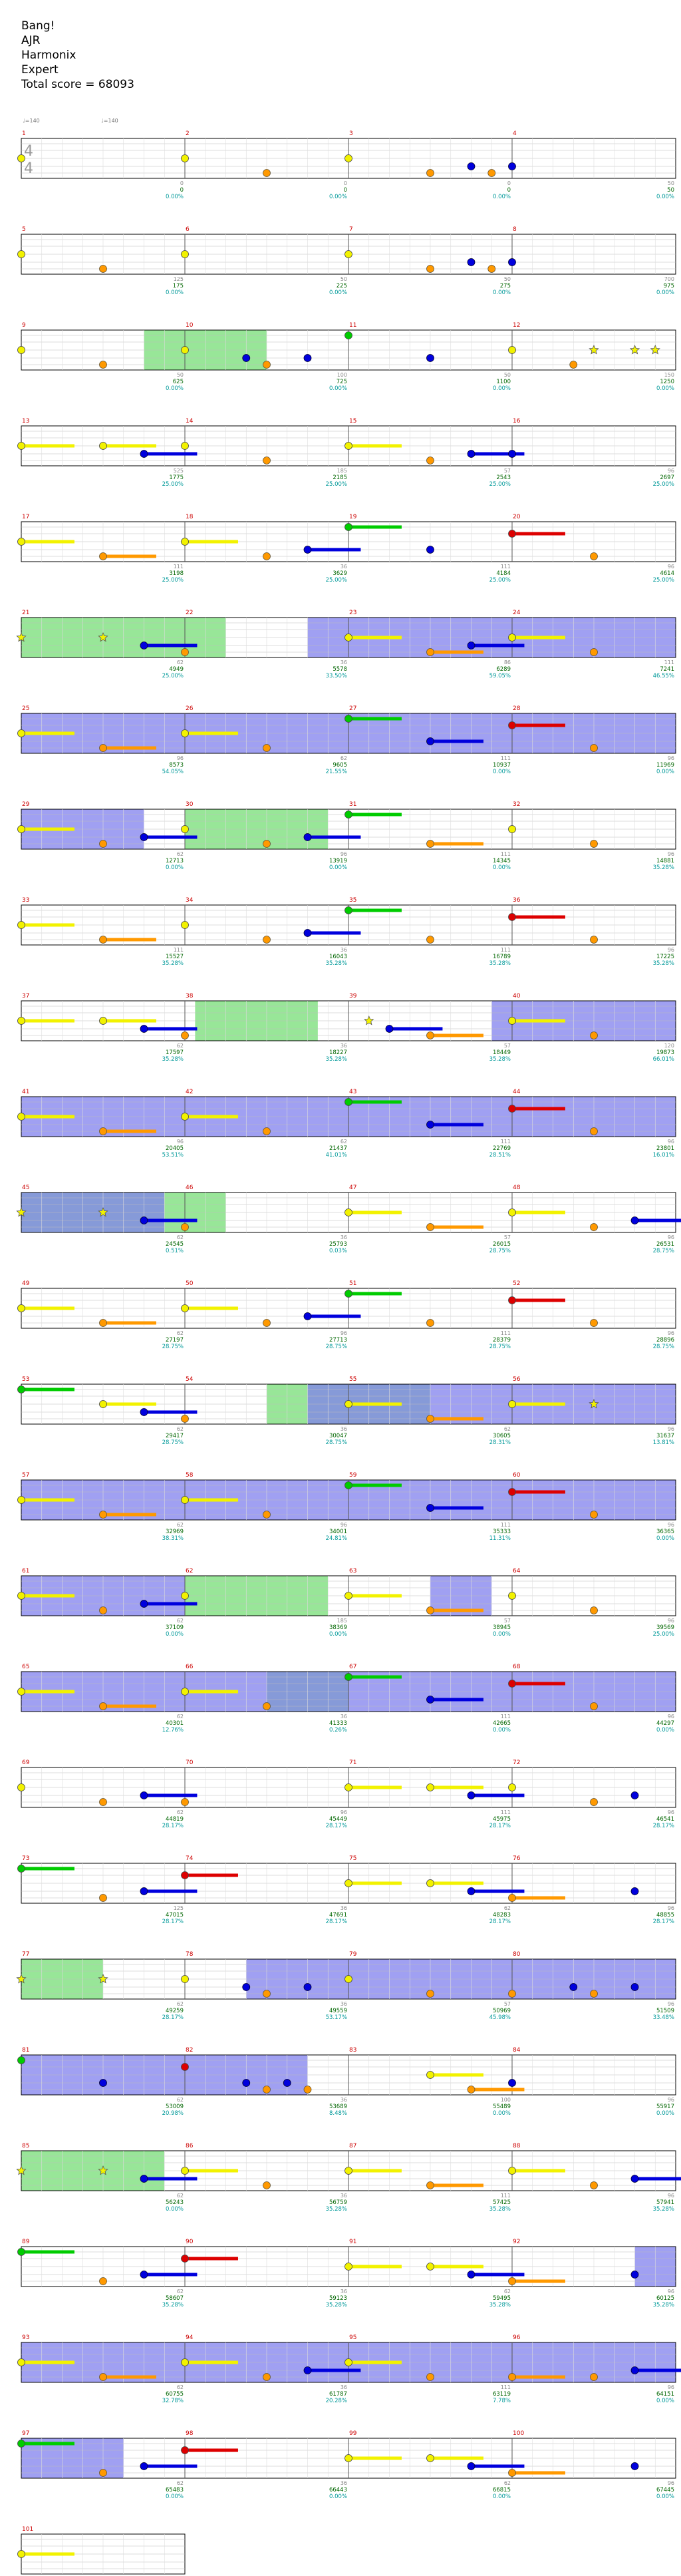 The height and width of the screenshot is (2576, 681). What do you see at coordinates (502, 2394) in the screenshot?
I see `measure-score: 63119` at bounding box center [502, 2394].